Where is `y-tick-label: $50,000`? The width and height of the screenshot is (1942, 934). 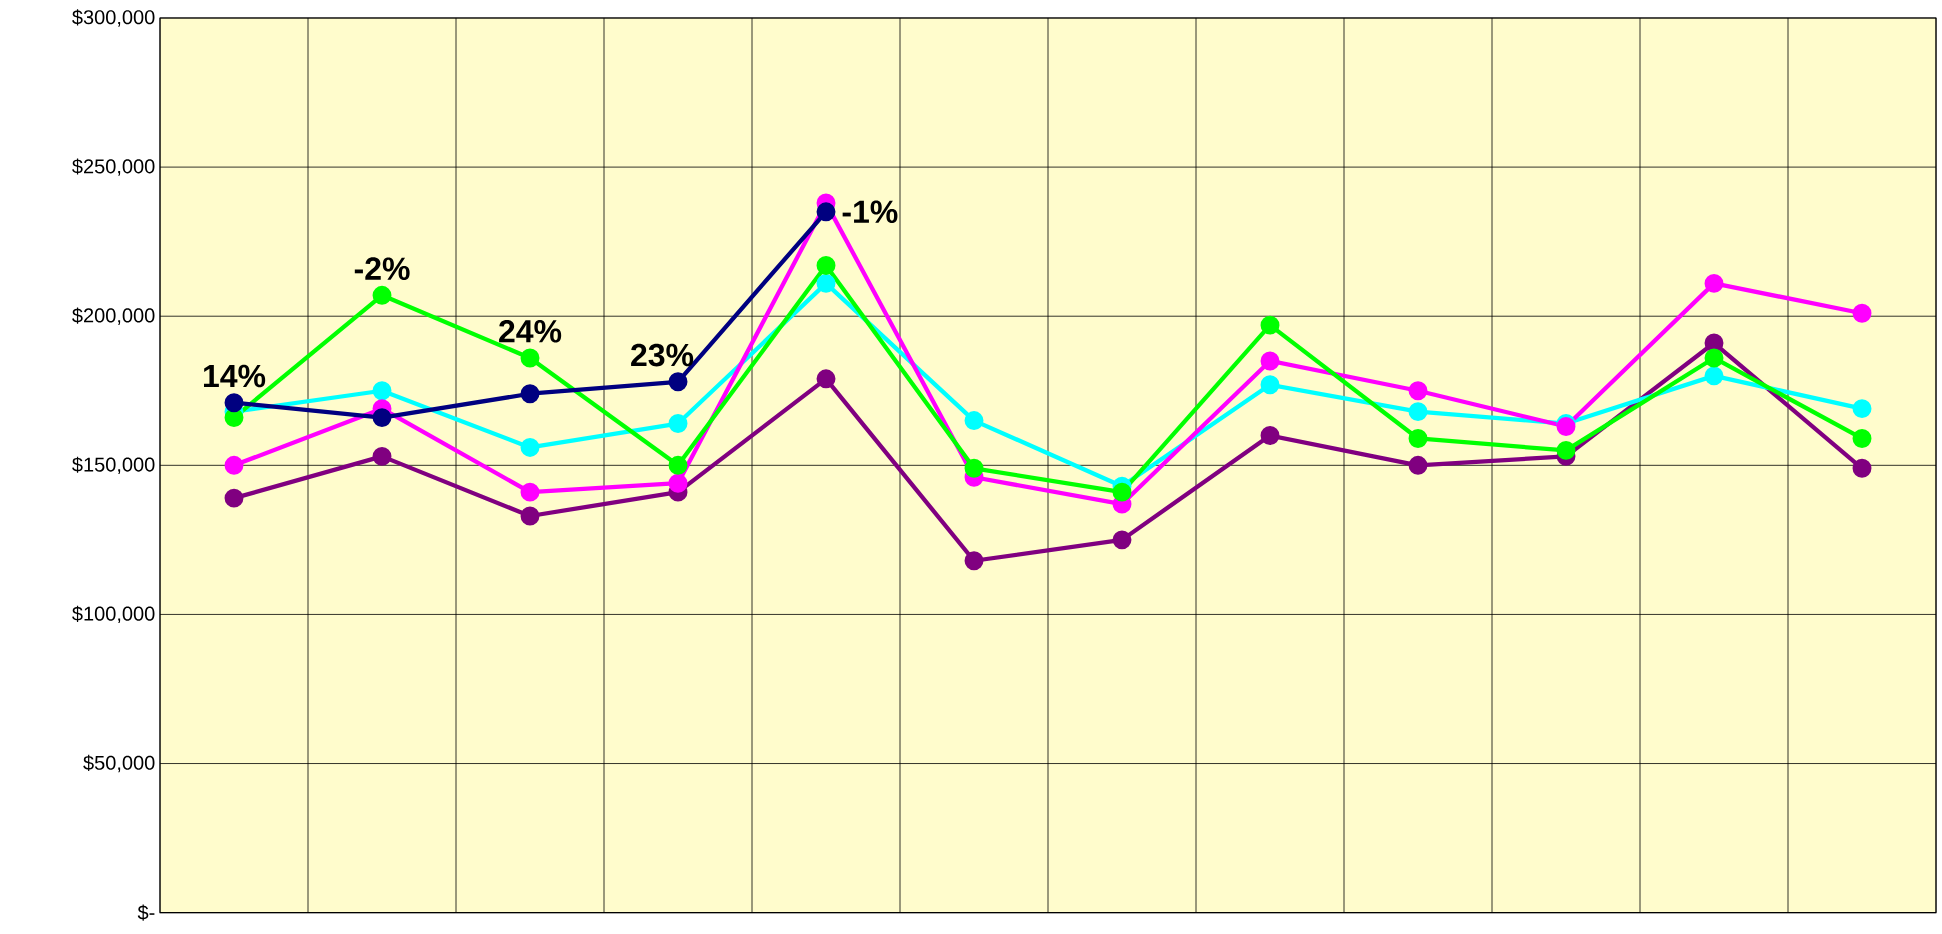 y-tick-label: $50,000 is located at coordinates (119, 763).